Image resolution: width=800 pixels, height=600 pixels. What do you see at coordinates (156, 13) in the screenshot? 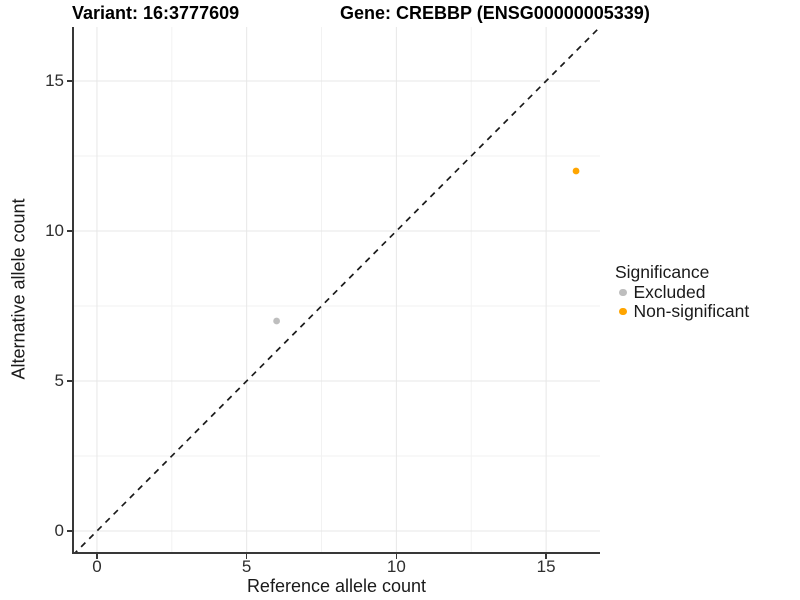
I see `plot-title-variant: Variant: 16:3777609` at bounding box center [156, 13].